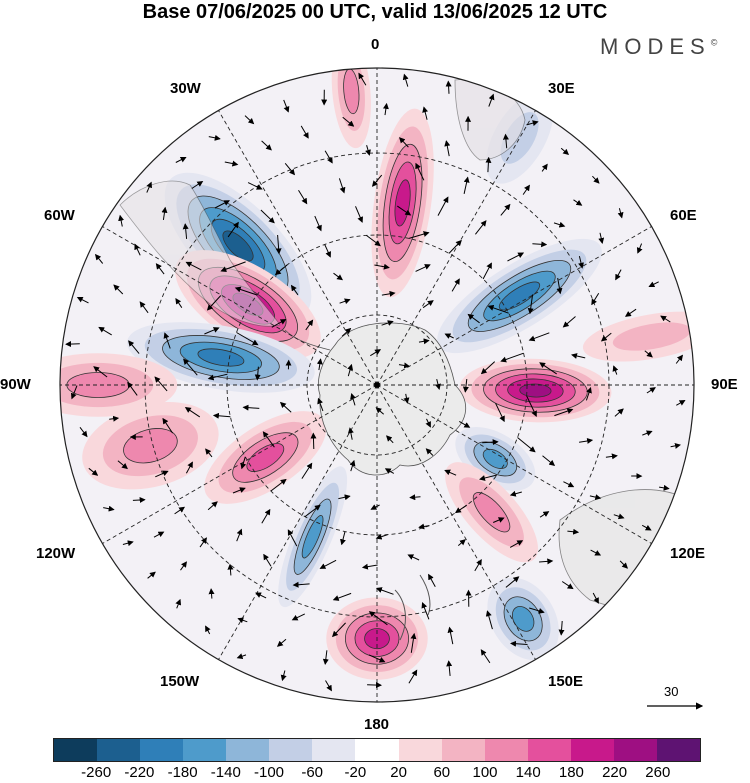 The height and width of the screenshot is (783, 750). I want to click on colorbar-tick-label: -20, so click(355, 772).